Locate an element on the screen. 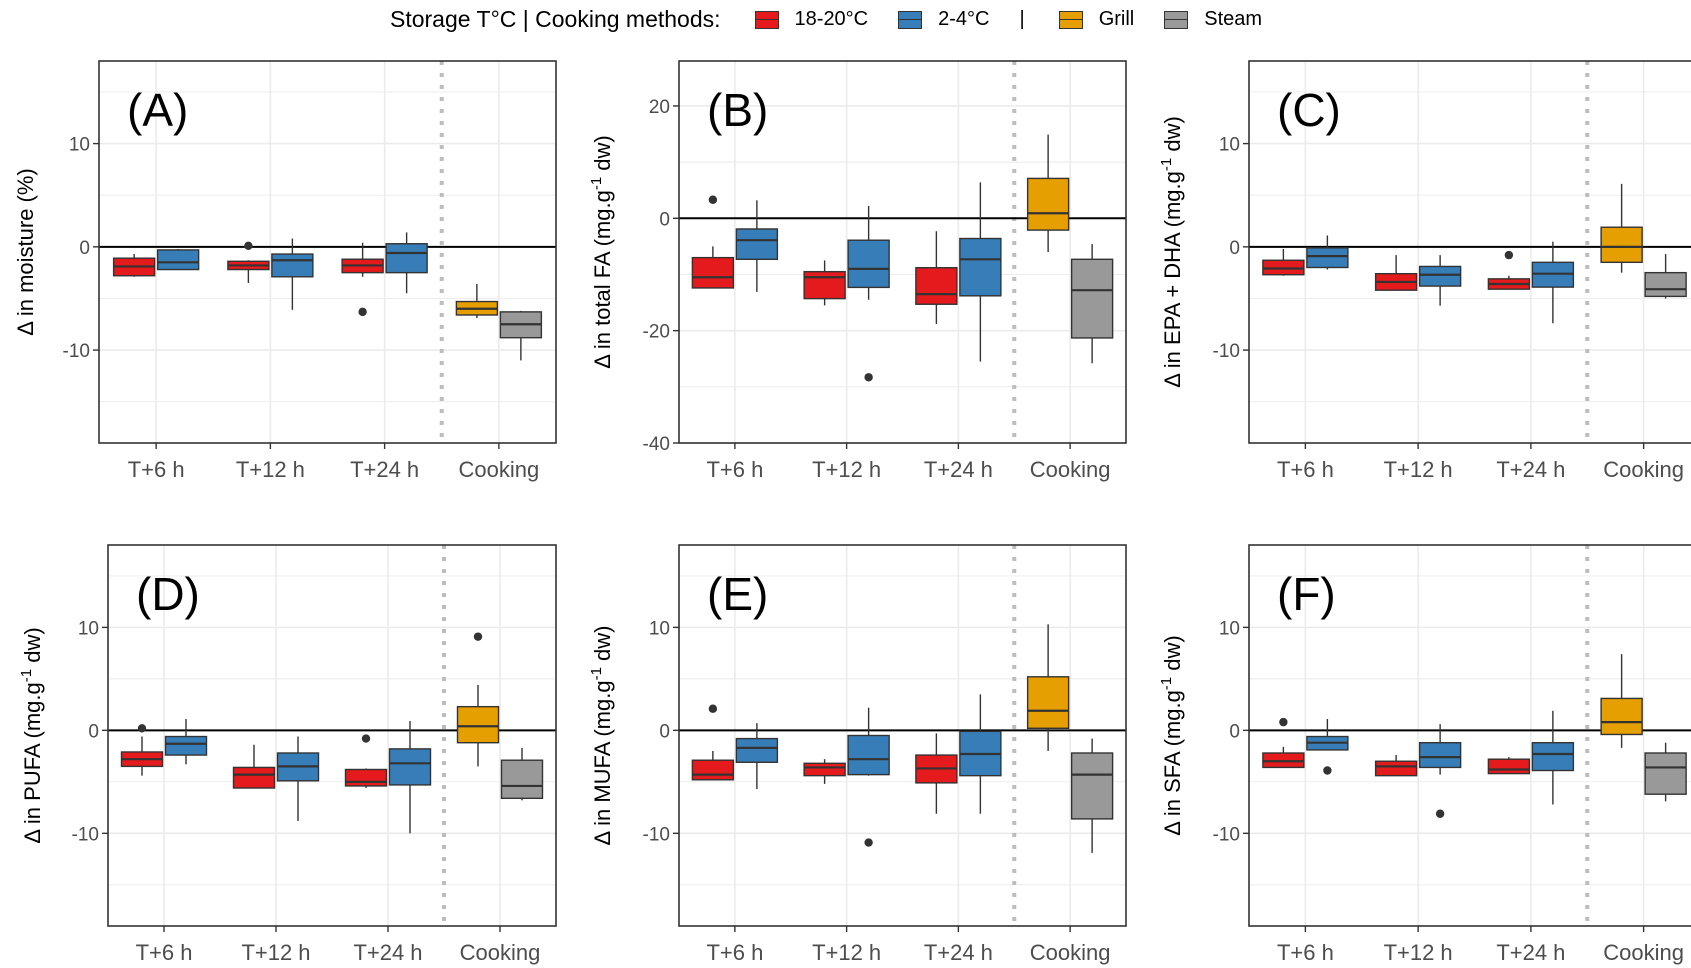 The height and width of the screenshot is (968, 1691). panel-tag: (F) is located at coordinates (1306, 594).